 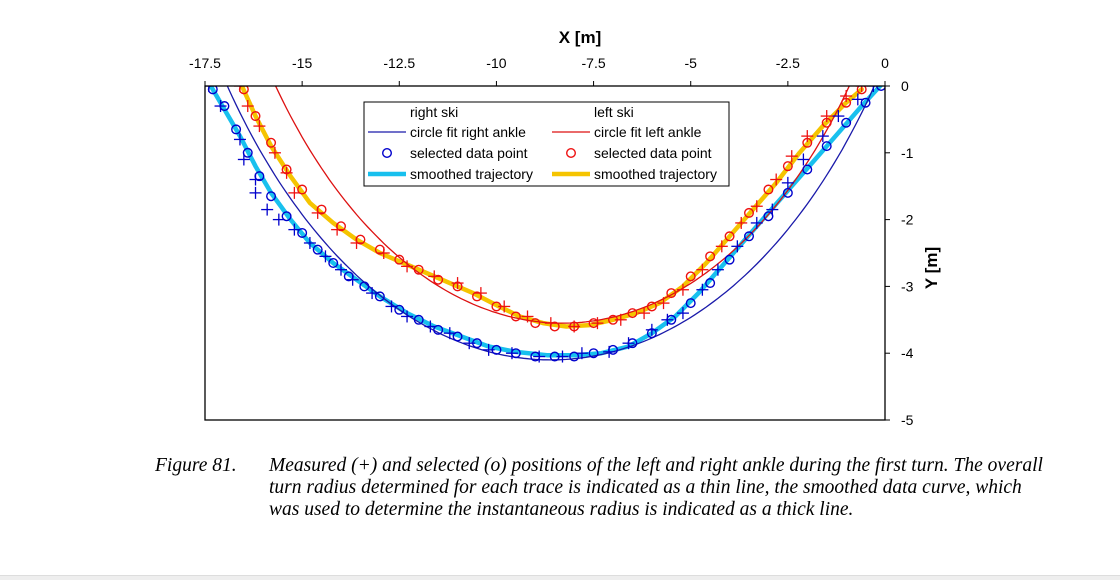 I want to click on x-tick-label: -17.5, so click(x=205, y=63).